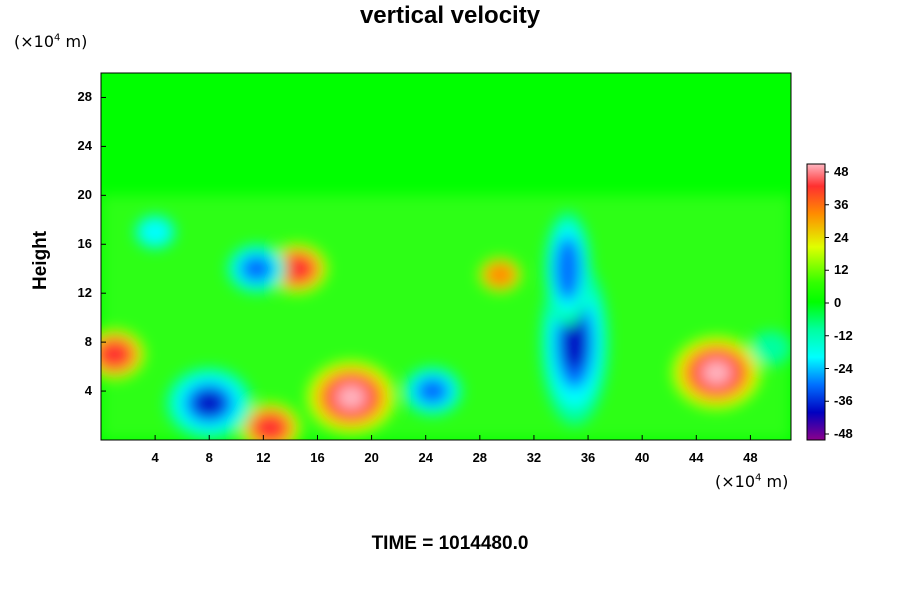  What do you see at coordinates (84, 146) in the screenshot?
I see `y-tick-label: 24` at bounding box center [84, 146].